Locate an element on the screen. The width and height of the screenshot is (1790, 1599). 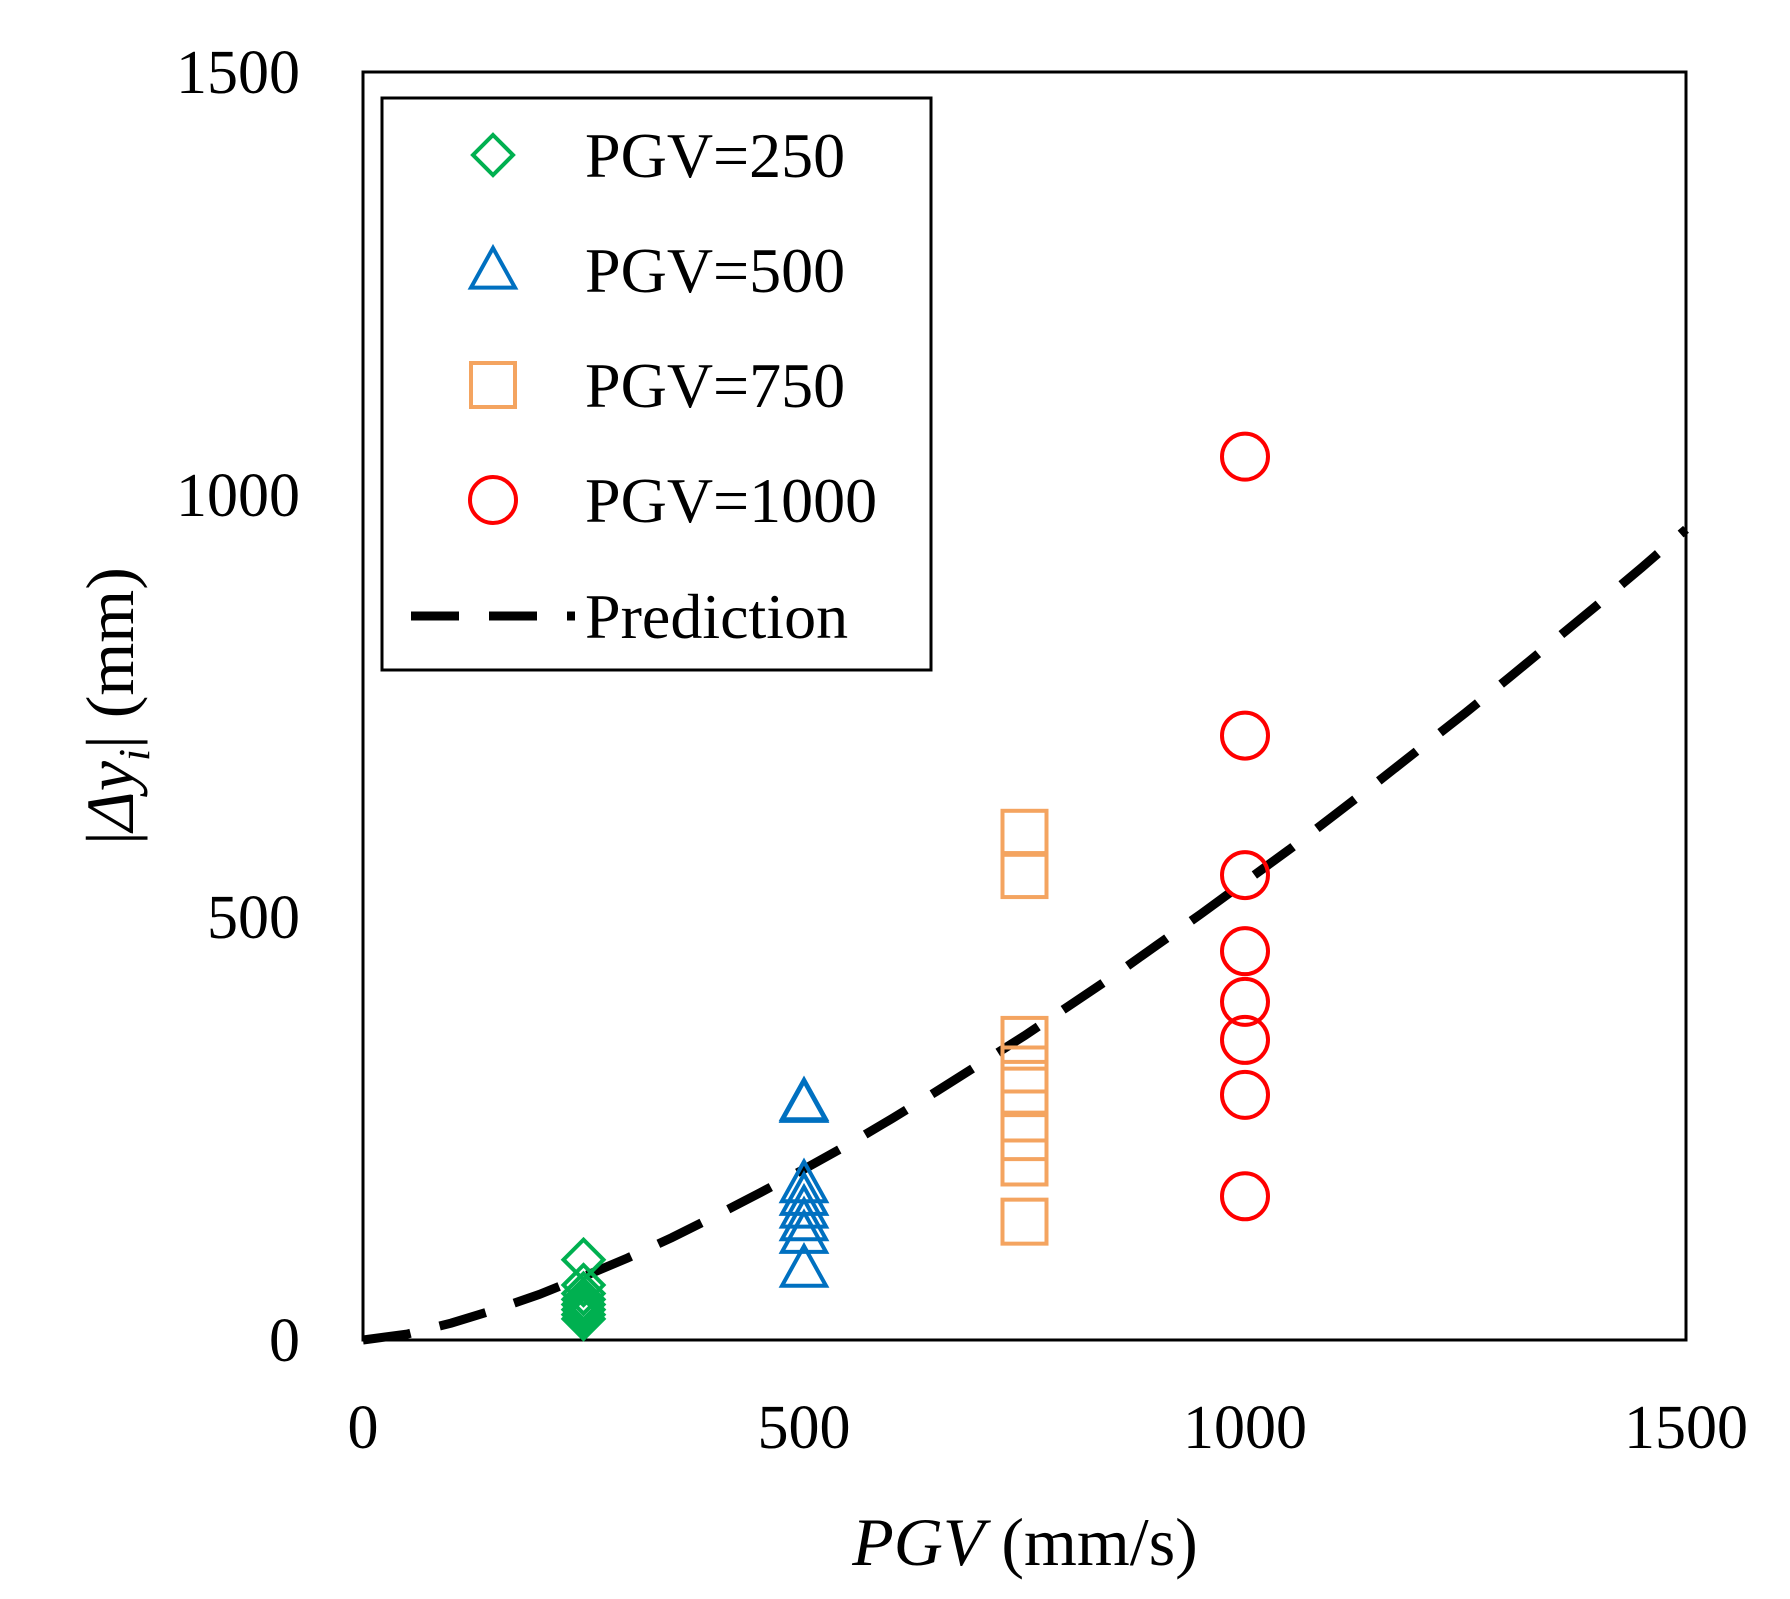
legend-marker-diamond is located at coordinates (493, 155).